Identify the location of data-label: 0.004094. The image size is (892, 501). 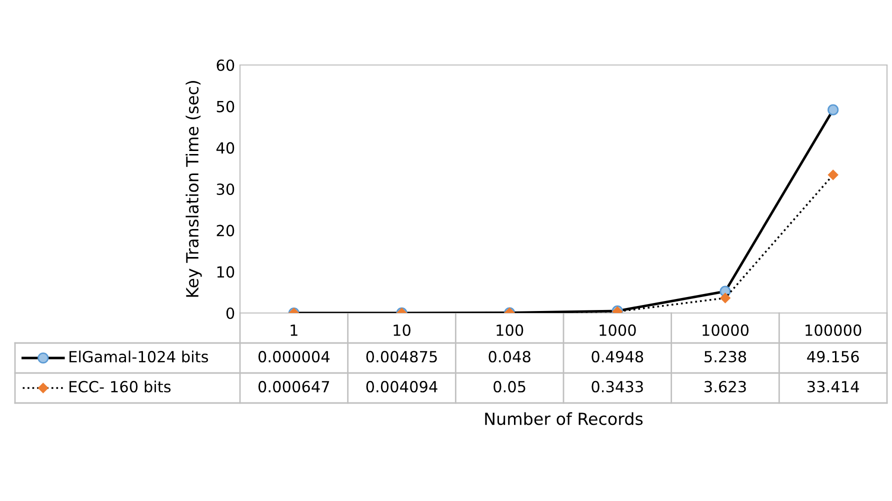
(402, 386).